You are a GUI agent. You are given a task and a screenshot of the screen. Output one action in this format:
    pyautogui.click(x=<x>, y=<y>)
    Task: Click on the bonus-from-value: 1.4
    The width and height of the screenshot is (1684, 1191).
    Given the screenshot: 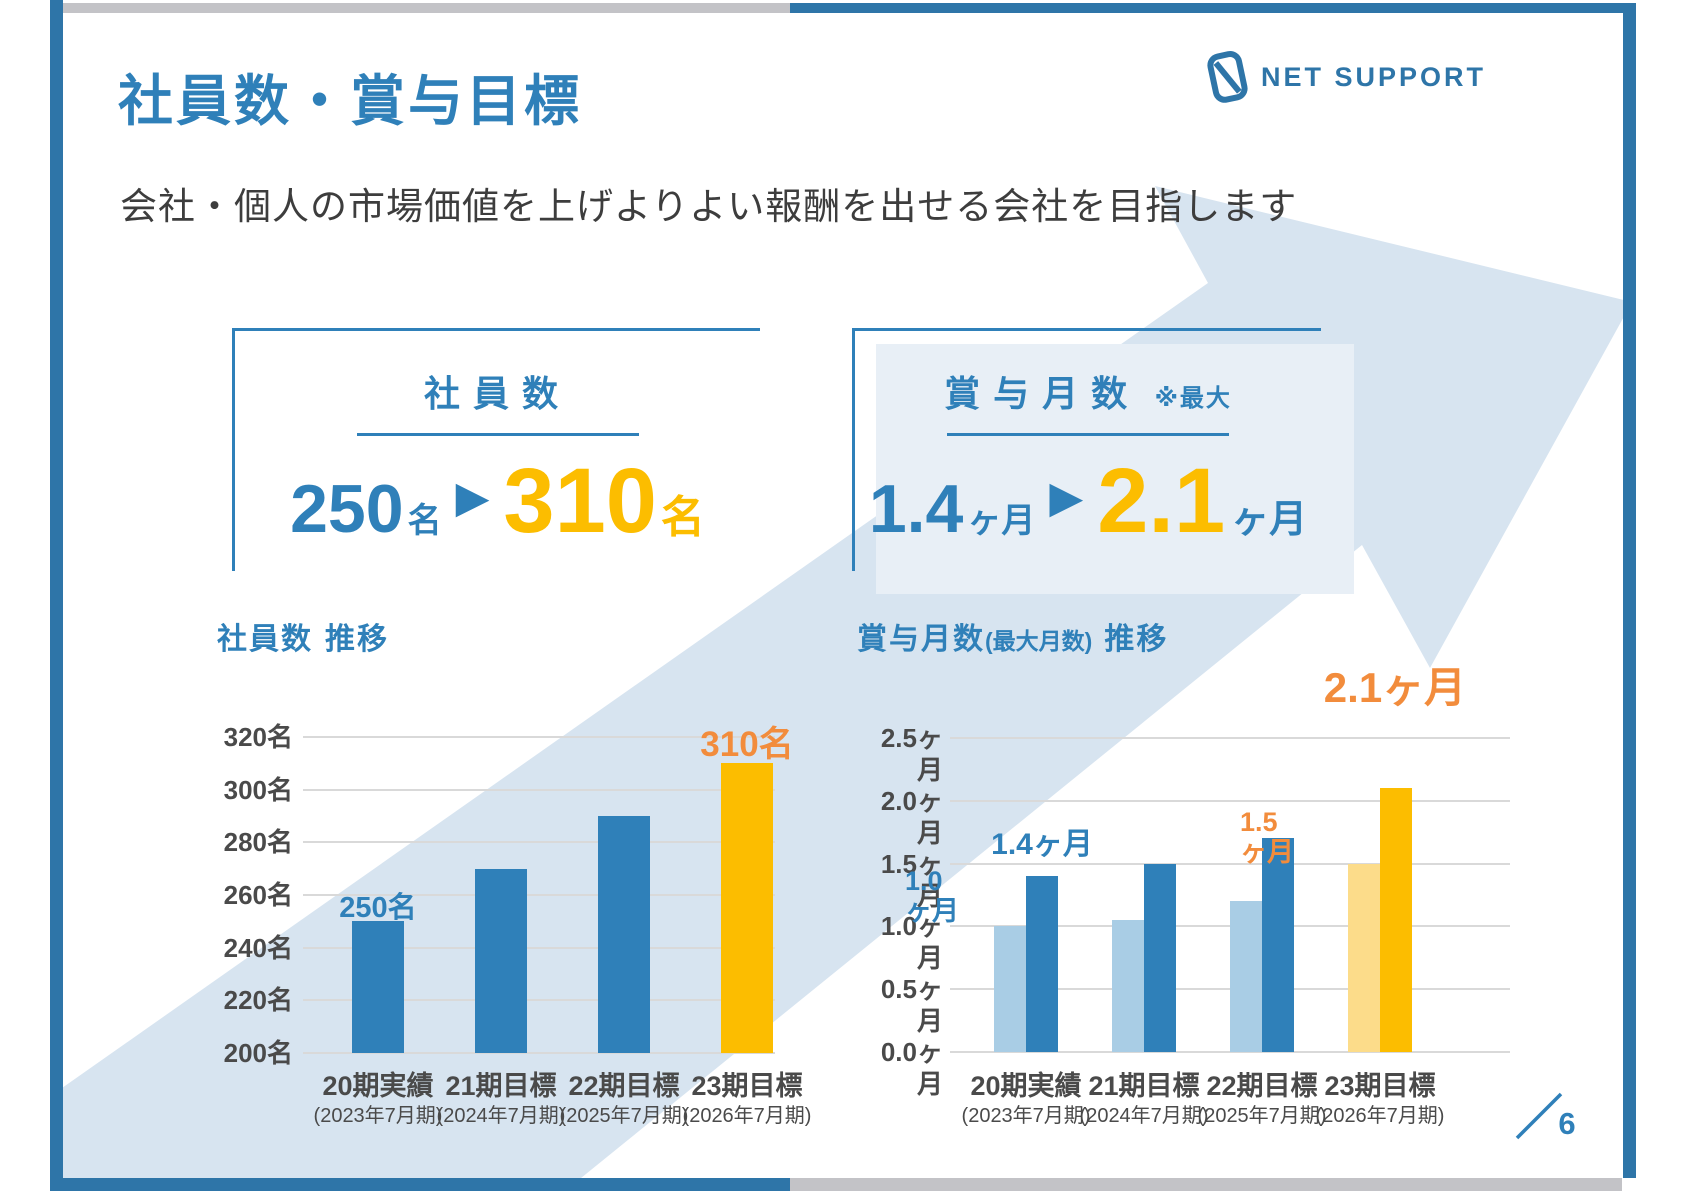 What is the action you would take?
    pyautogui.click(x=916, y=509)
    